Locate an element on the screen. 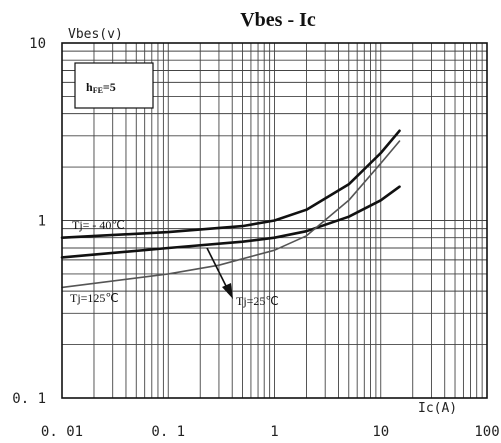 This screenshot has width=501, height=443. legend-h: h is located at coordinates (89, 87).